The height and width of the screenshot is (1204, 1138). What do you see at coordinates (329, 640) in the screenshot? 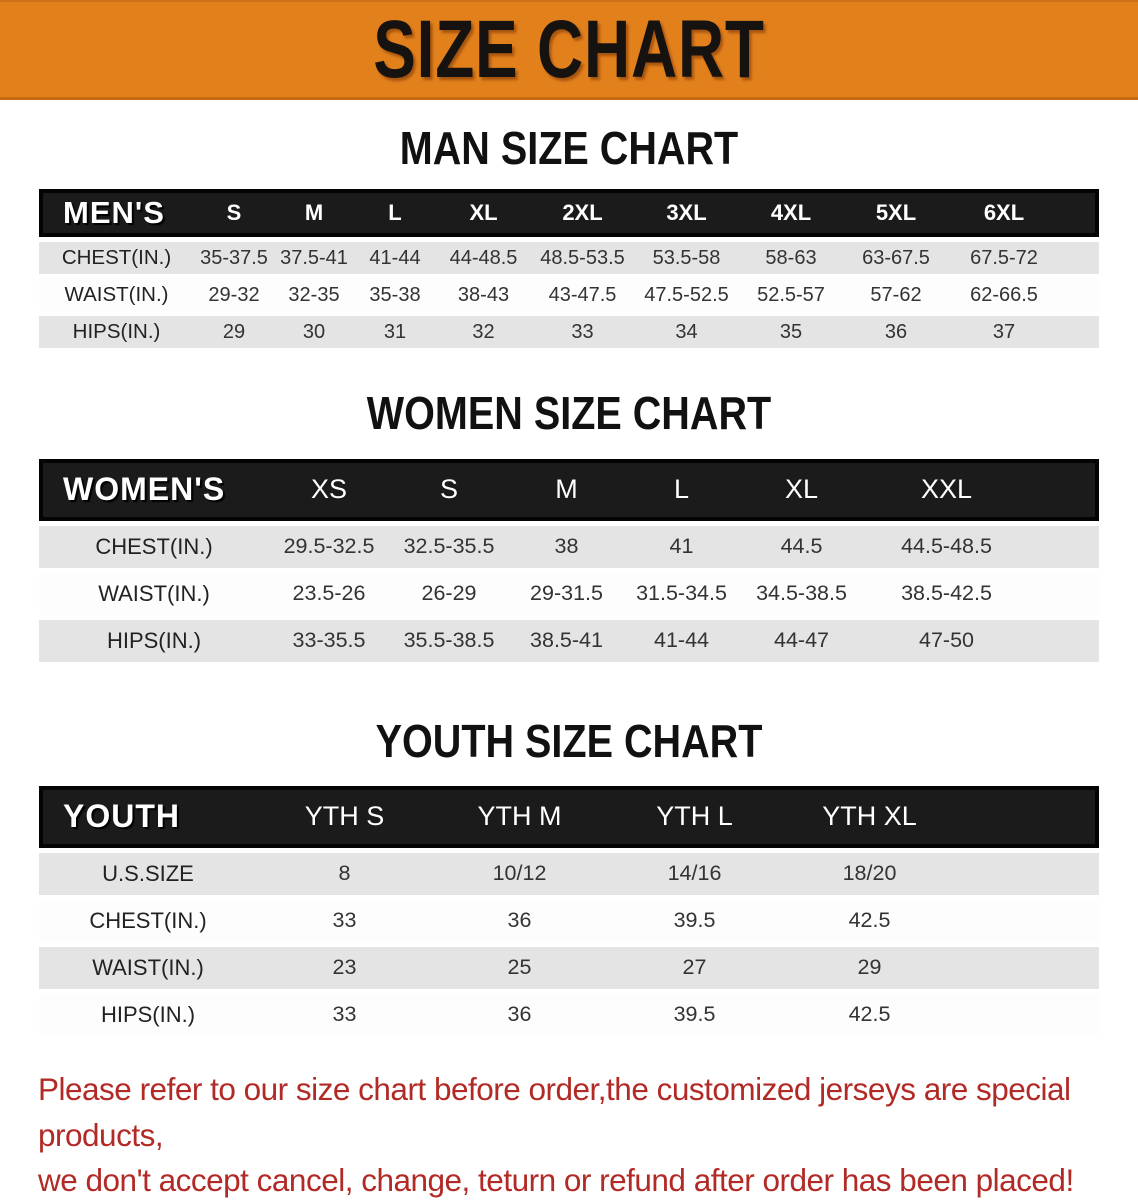
I see `size-cell: 33-35.5` at bounding box center [329, 640].